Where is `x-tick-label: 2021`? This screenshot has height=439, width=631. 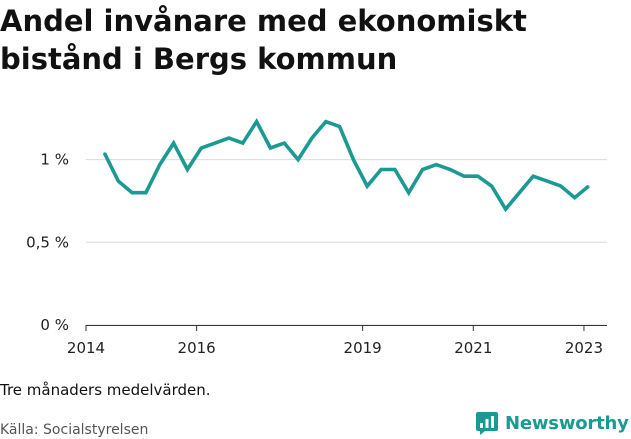 x-tick-label: 2021 is located at coordinates (473, 348).